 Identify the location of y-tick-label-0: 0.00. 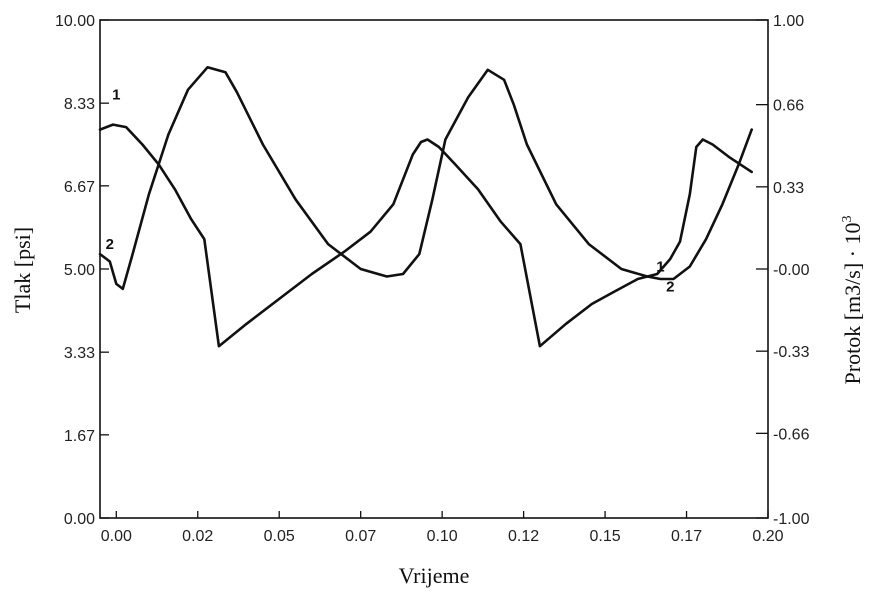
(79, 519).